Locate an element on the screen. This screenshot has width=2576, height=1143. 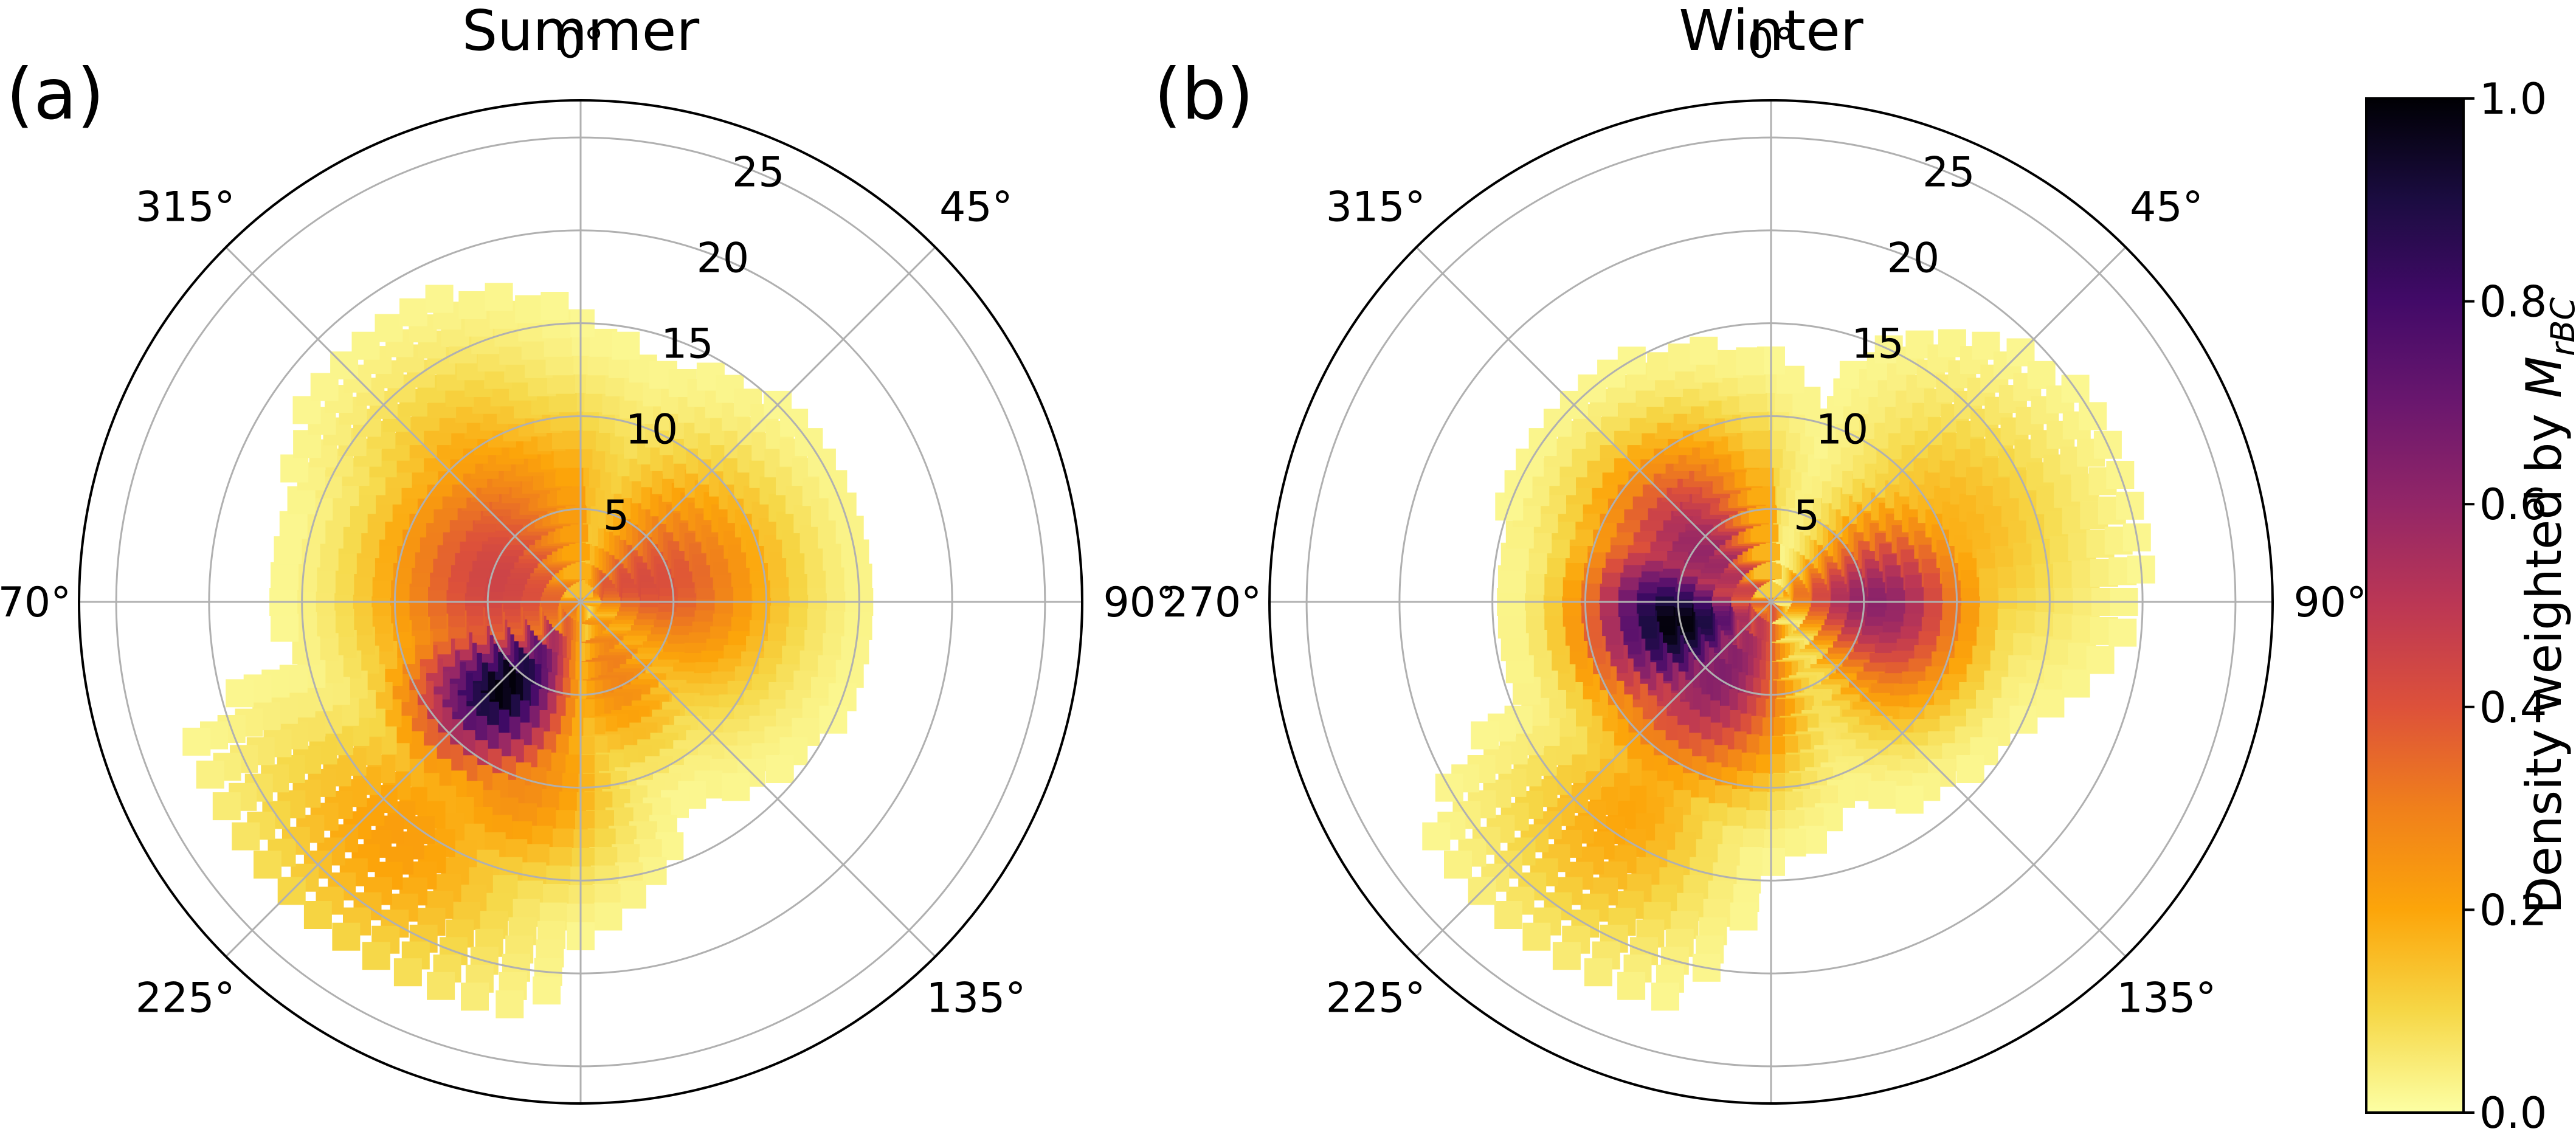
colorbar-label-subscript: rBC is located at coordinates (2560, 326).